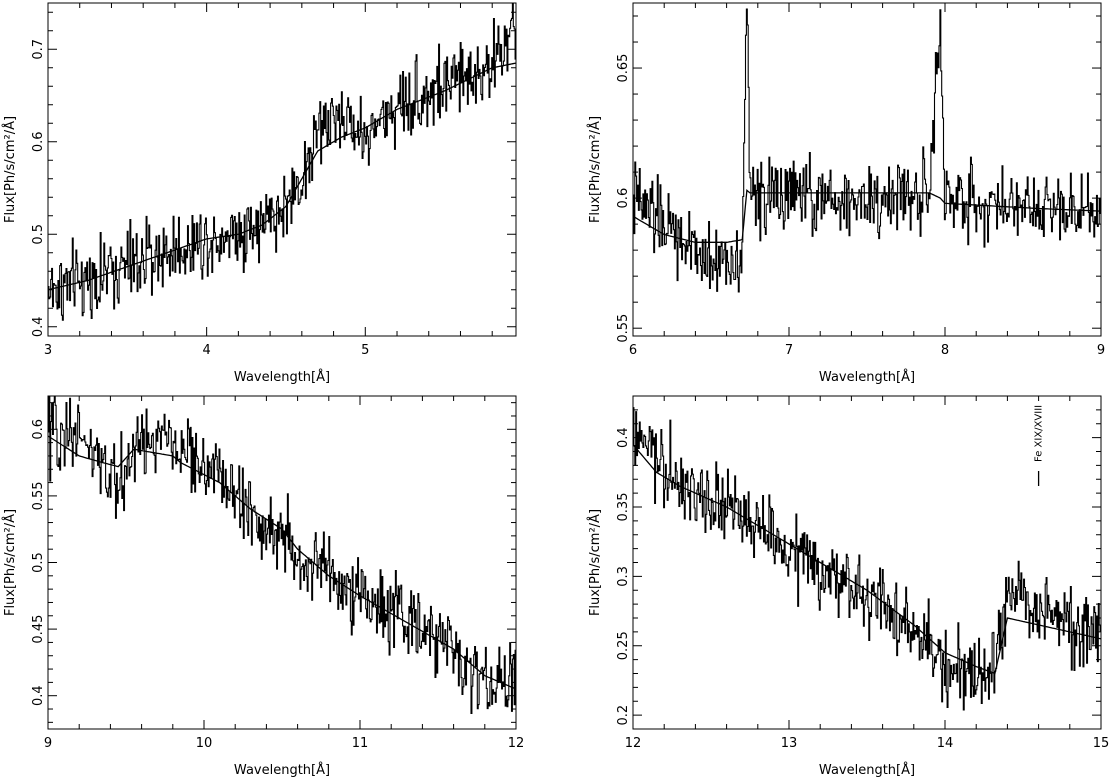 This screenshot has height=783, width=1110. What do you see at coordinates (207, 350) in the screenshot?
I see `x-tick-label: 4` at bounding box center [207, 350].